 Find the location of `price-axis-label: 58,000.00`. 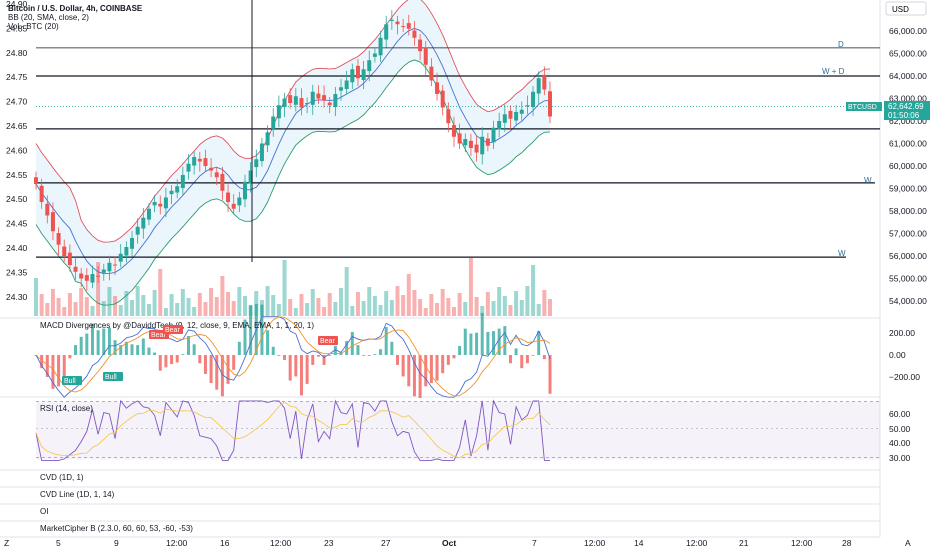

price-axis-label: 58,000.00 is located at coordinates (908, 211).